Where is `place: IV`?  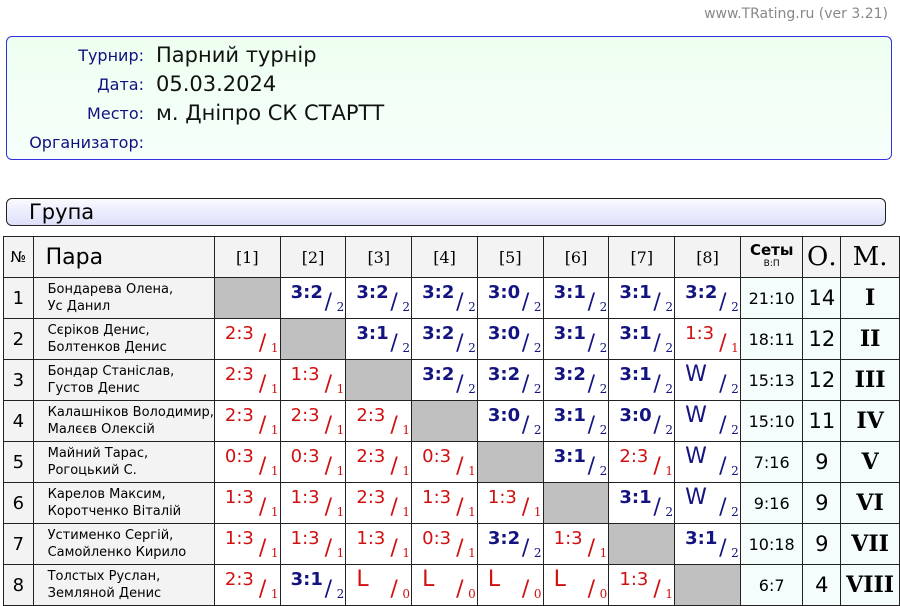 place: IV is located at coordinates (870, 421).